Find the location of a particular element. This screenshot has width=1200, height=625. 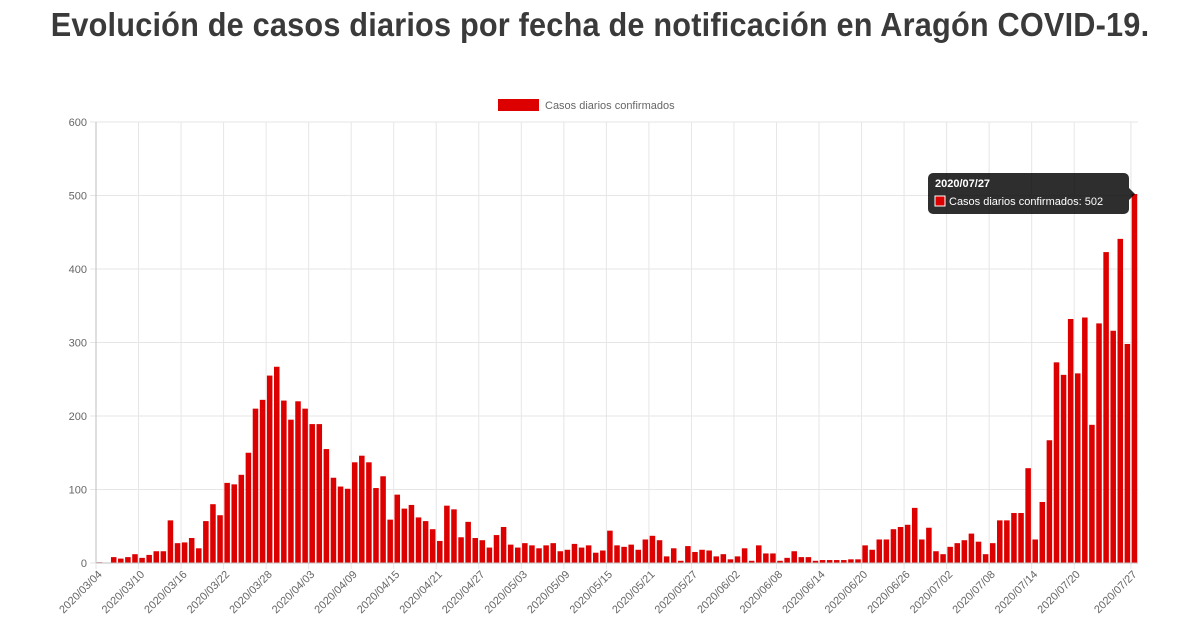

chart-legend: Casos diarios confirmados is located at coordinates (586, 105).